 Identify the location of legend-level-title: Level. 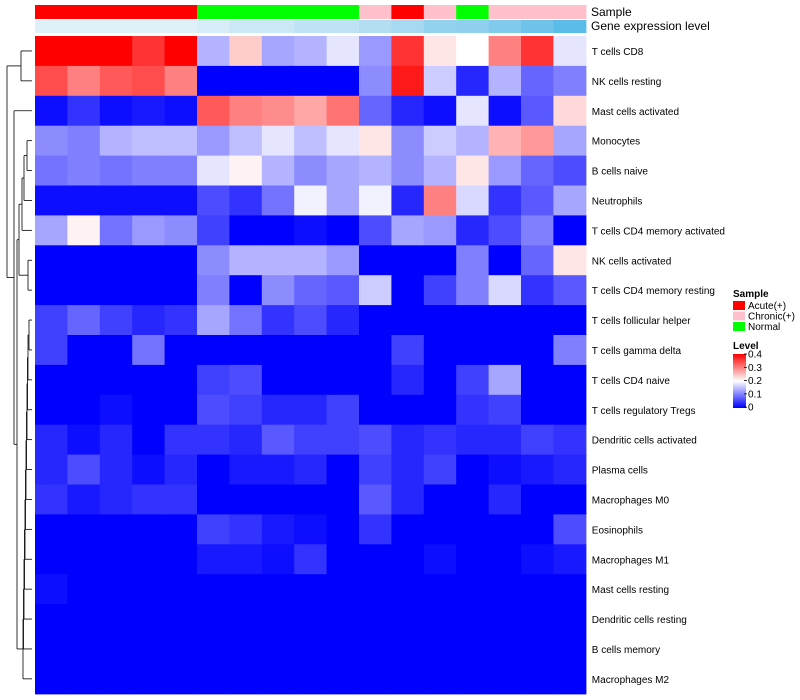
(746, 346).